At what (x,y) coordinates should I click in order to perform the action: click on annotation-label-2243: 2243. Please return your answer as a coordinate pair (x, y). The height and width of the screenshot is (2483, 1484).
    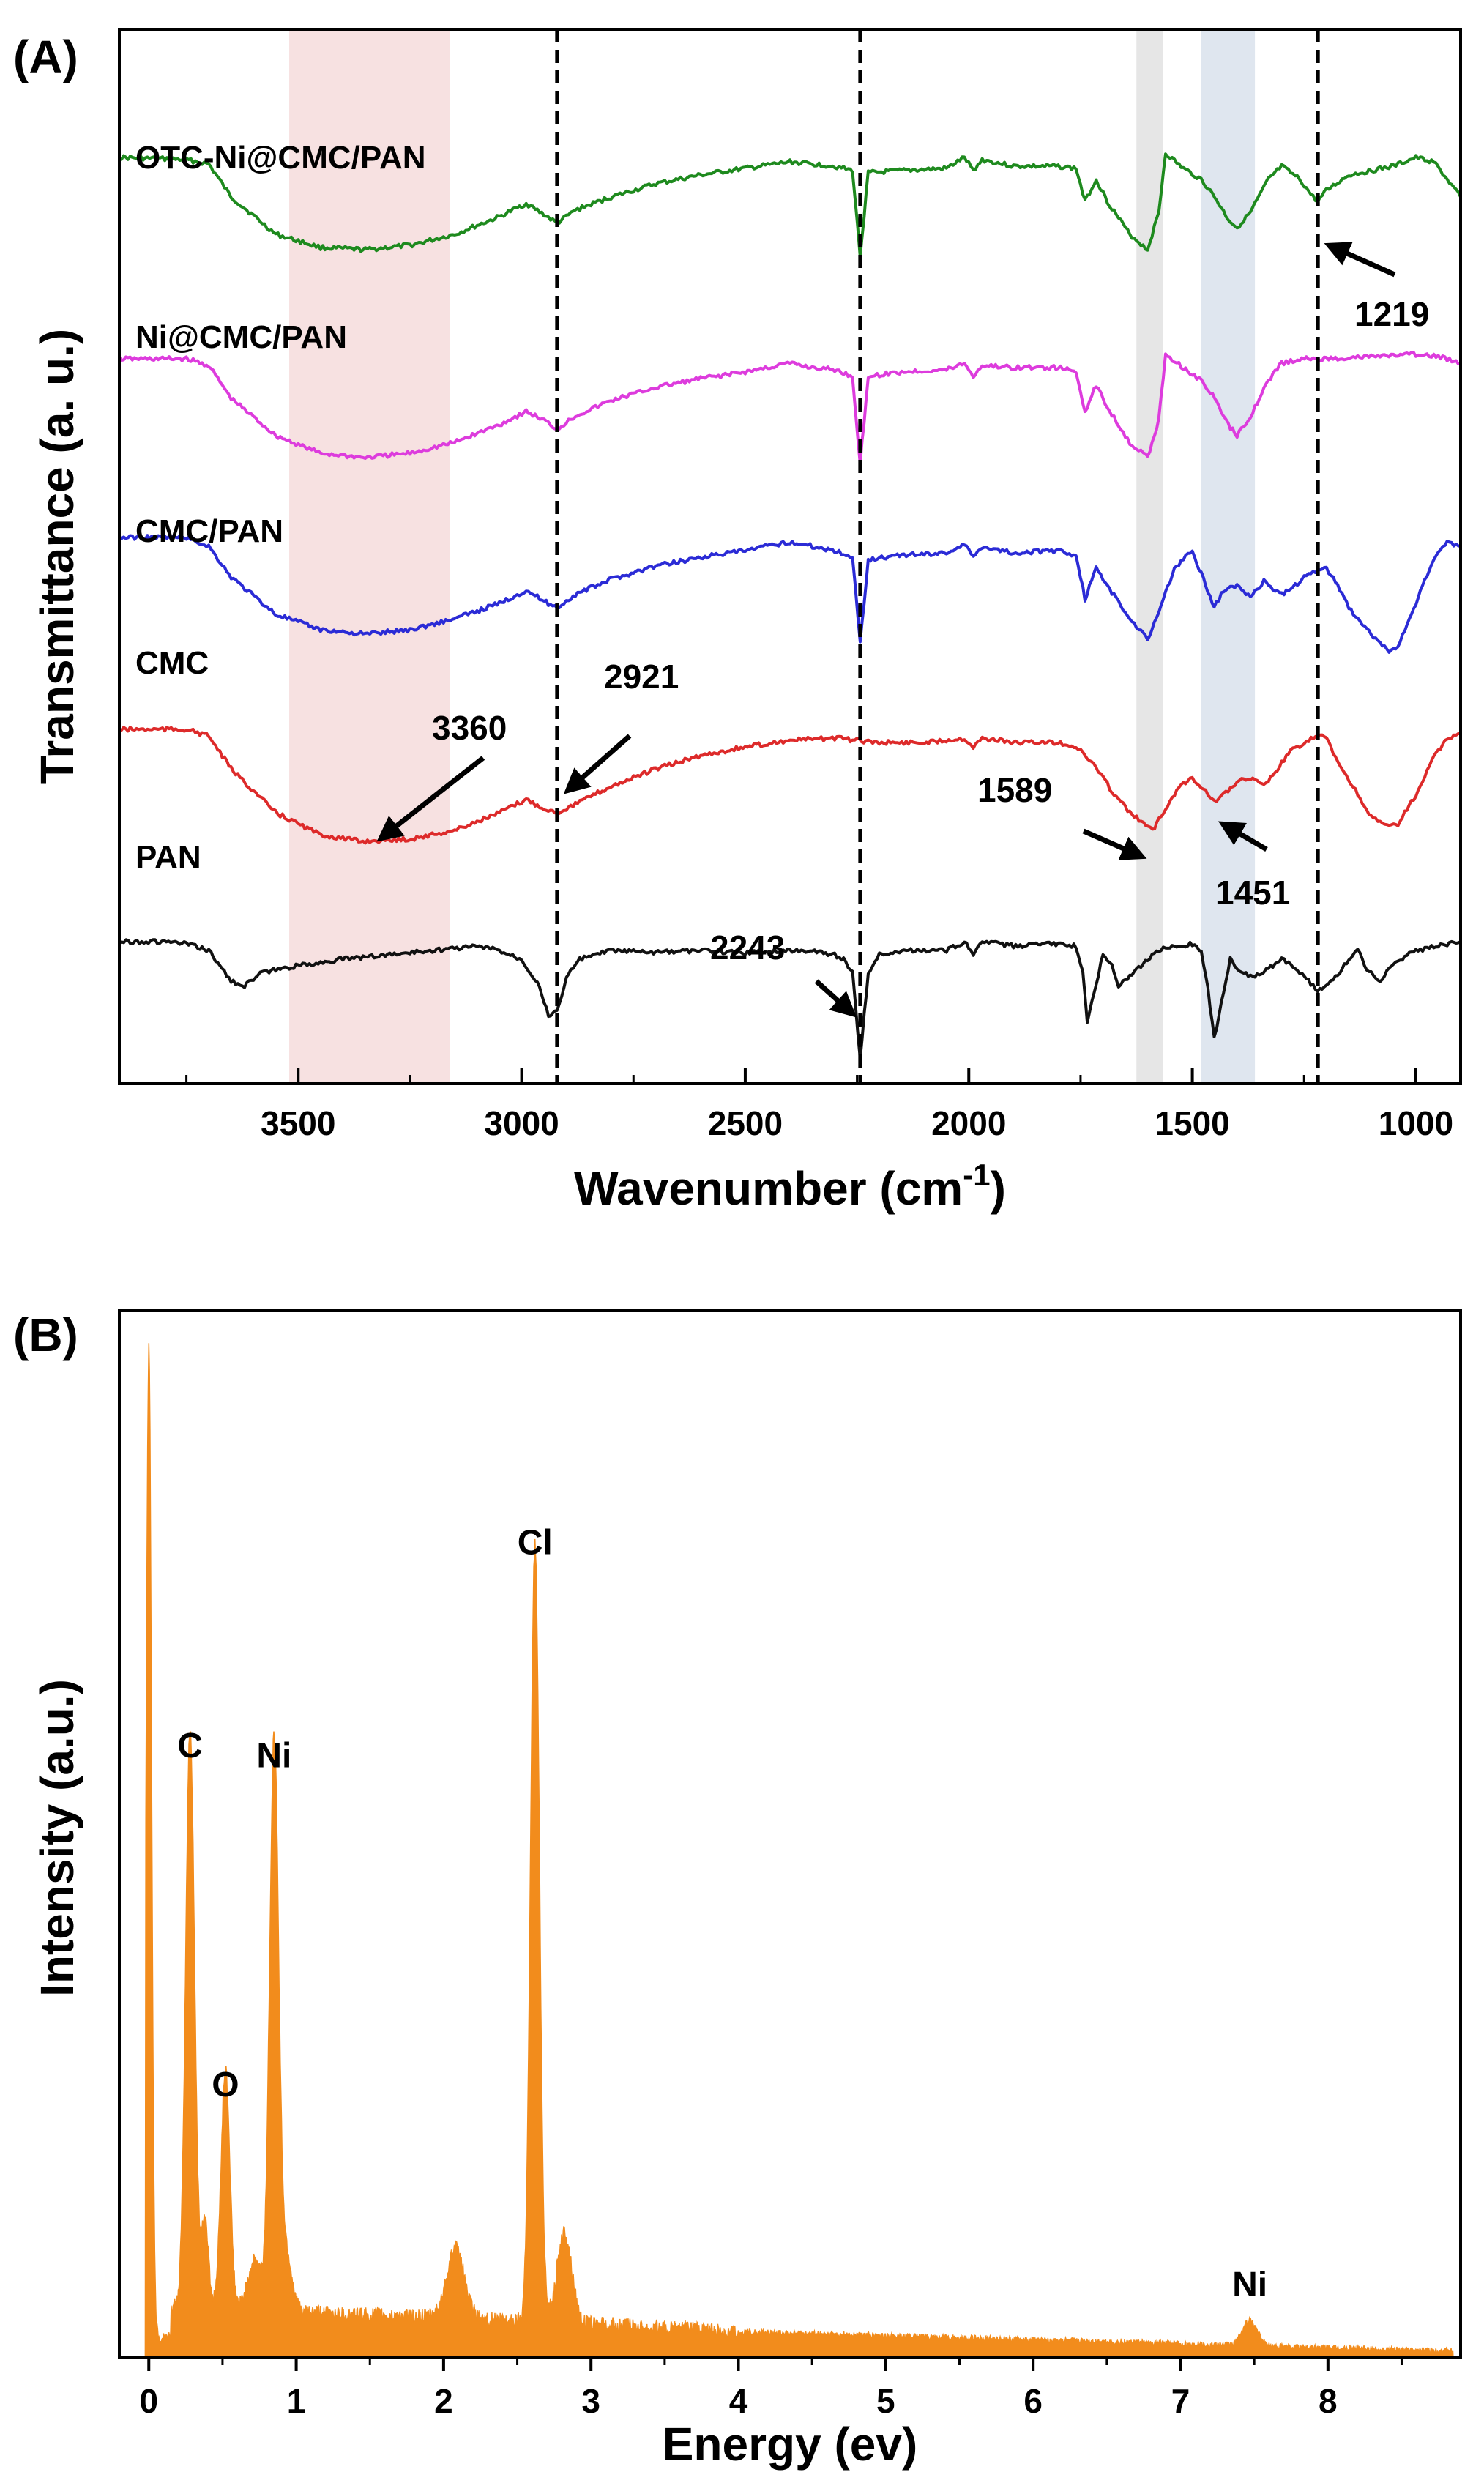
    Looking at the image, I should click on (747, 947).